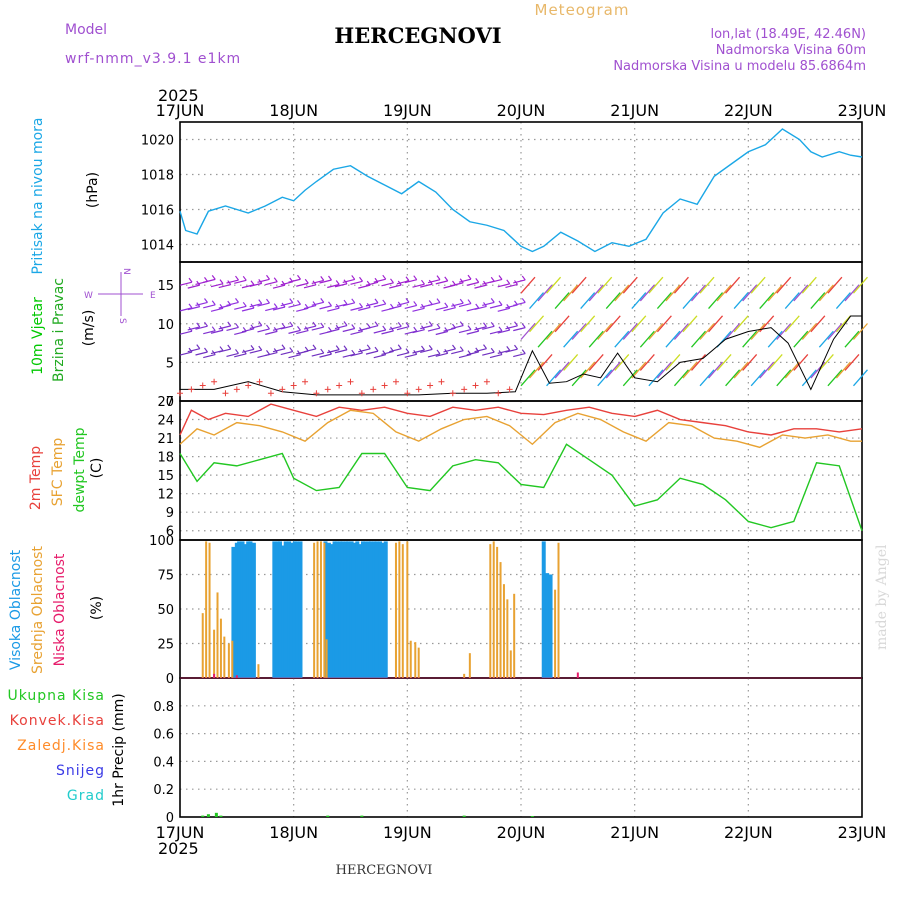  Describe the element at coordinates (122, 321) in the screenshot. I see `compass-s: S` at that location.